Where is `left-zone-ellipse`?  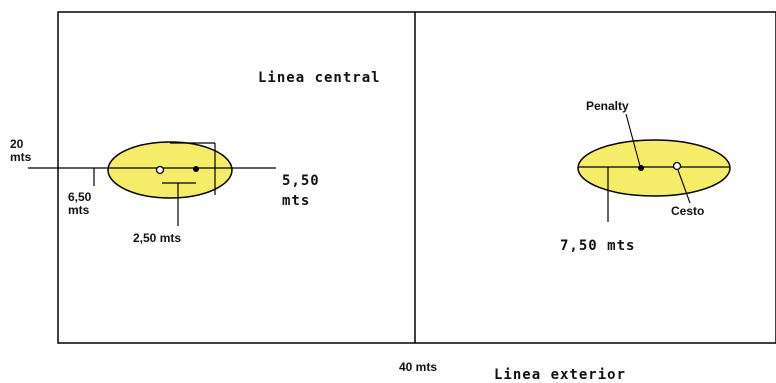
left-zone-ellipse is located at coordinates (170, 170).